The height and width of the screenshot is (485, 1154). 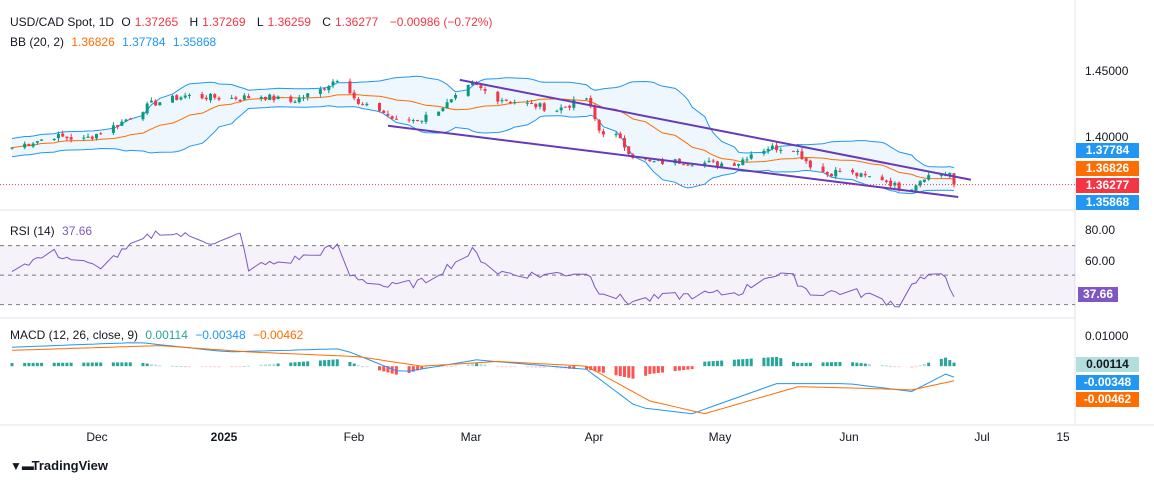 I want to click on tradingview-logo: ▼▬ TradingView, so click(x=59, y=465).